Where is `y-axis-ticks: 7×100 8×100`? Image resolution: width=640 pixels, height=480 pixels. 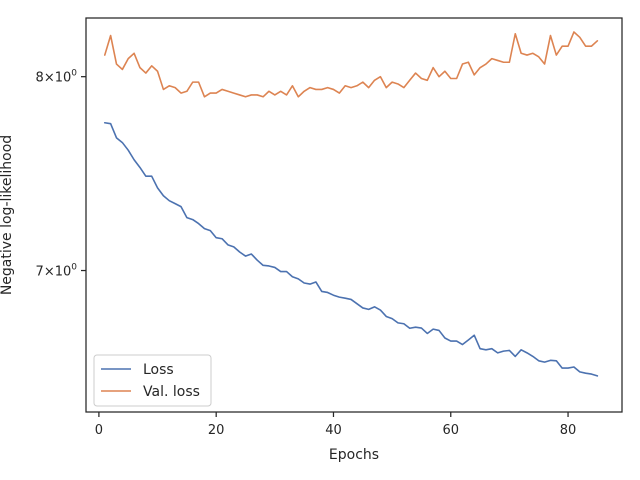 y-axis-ticks: 7×100 8×100 is located at coordinates (61, 174).